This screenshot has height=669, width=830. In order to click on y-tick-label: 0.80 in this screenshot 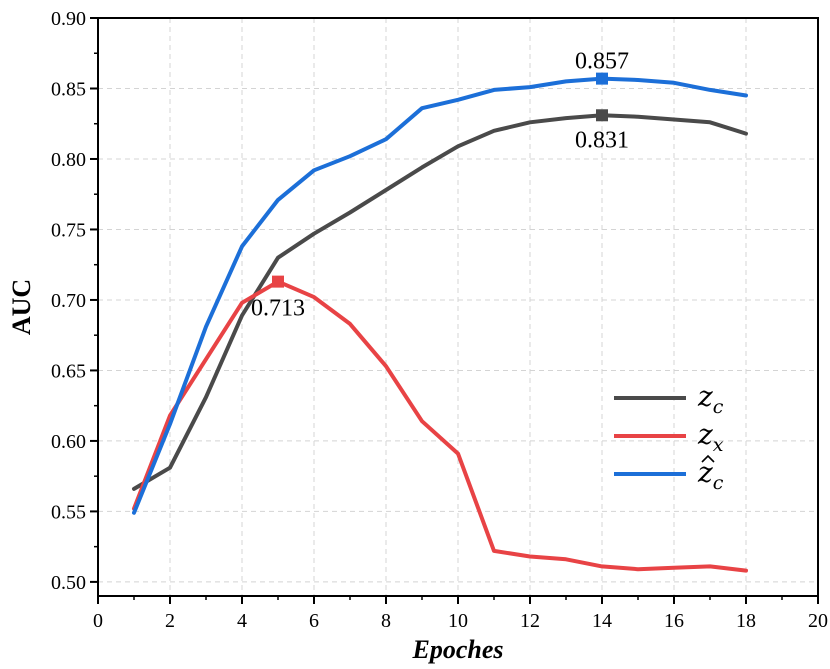, I will do `click(68, 160)`.